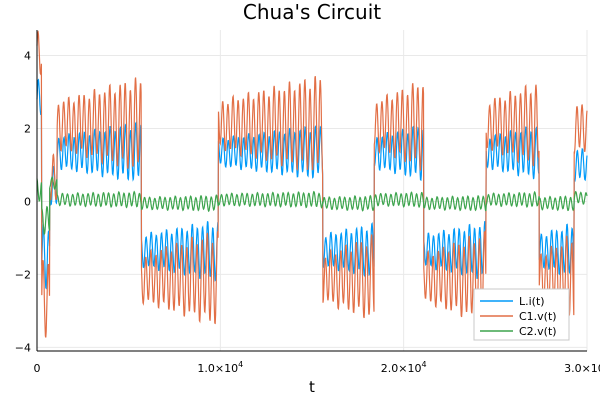 The image size is (600, 405). I want to click on x-axis-label: t, so click(312, 387).